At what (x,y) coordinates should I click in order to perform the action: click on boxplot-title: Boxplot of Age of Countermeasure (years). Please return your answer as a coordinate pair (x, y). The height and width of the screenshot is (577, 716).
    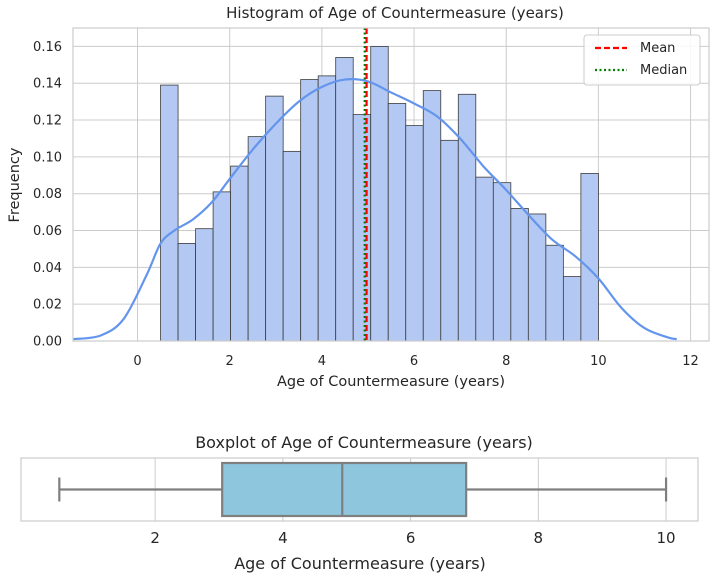
    Looking at the image, I should click on (364, 442).